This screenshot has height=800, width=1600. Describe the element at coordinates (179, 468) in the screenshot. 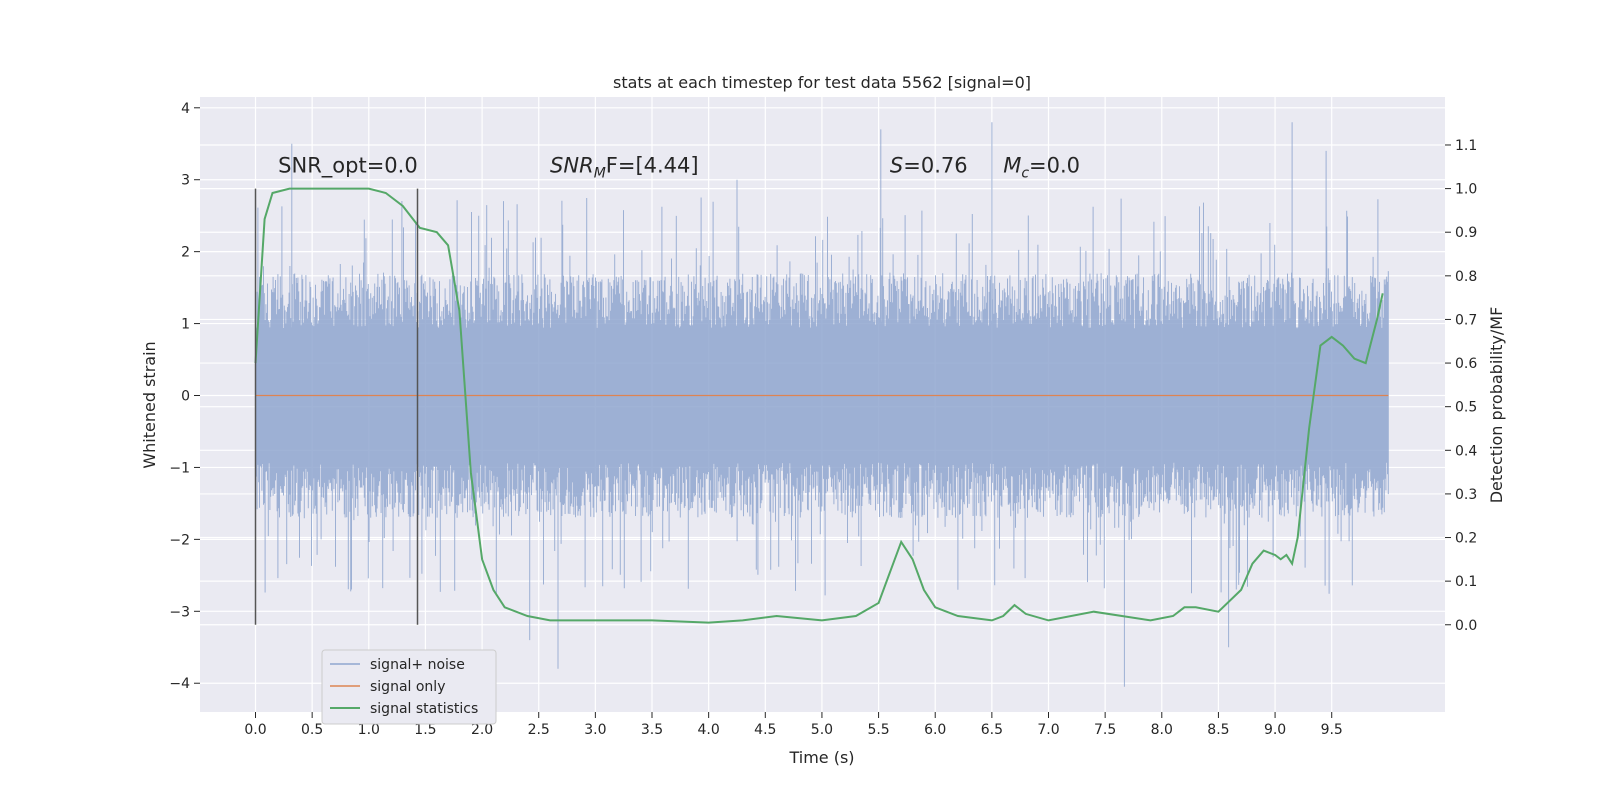

I see `y-tick-label-5: −1` at that location.